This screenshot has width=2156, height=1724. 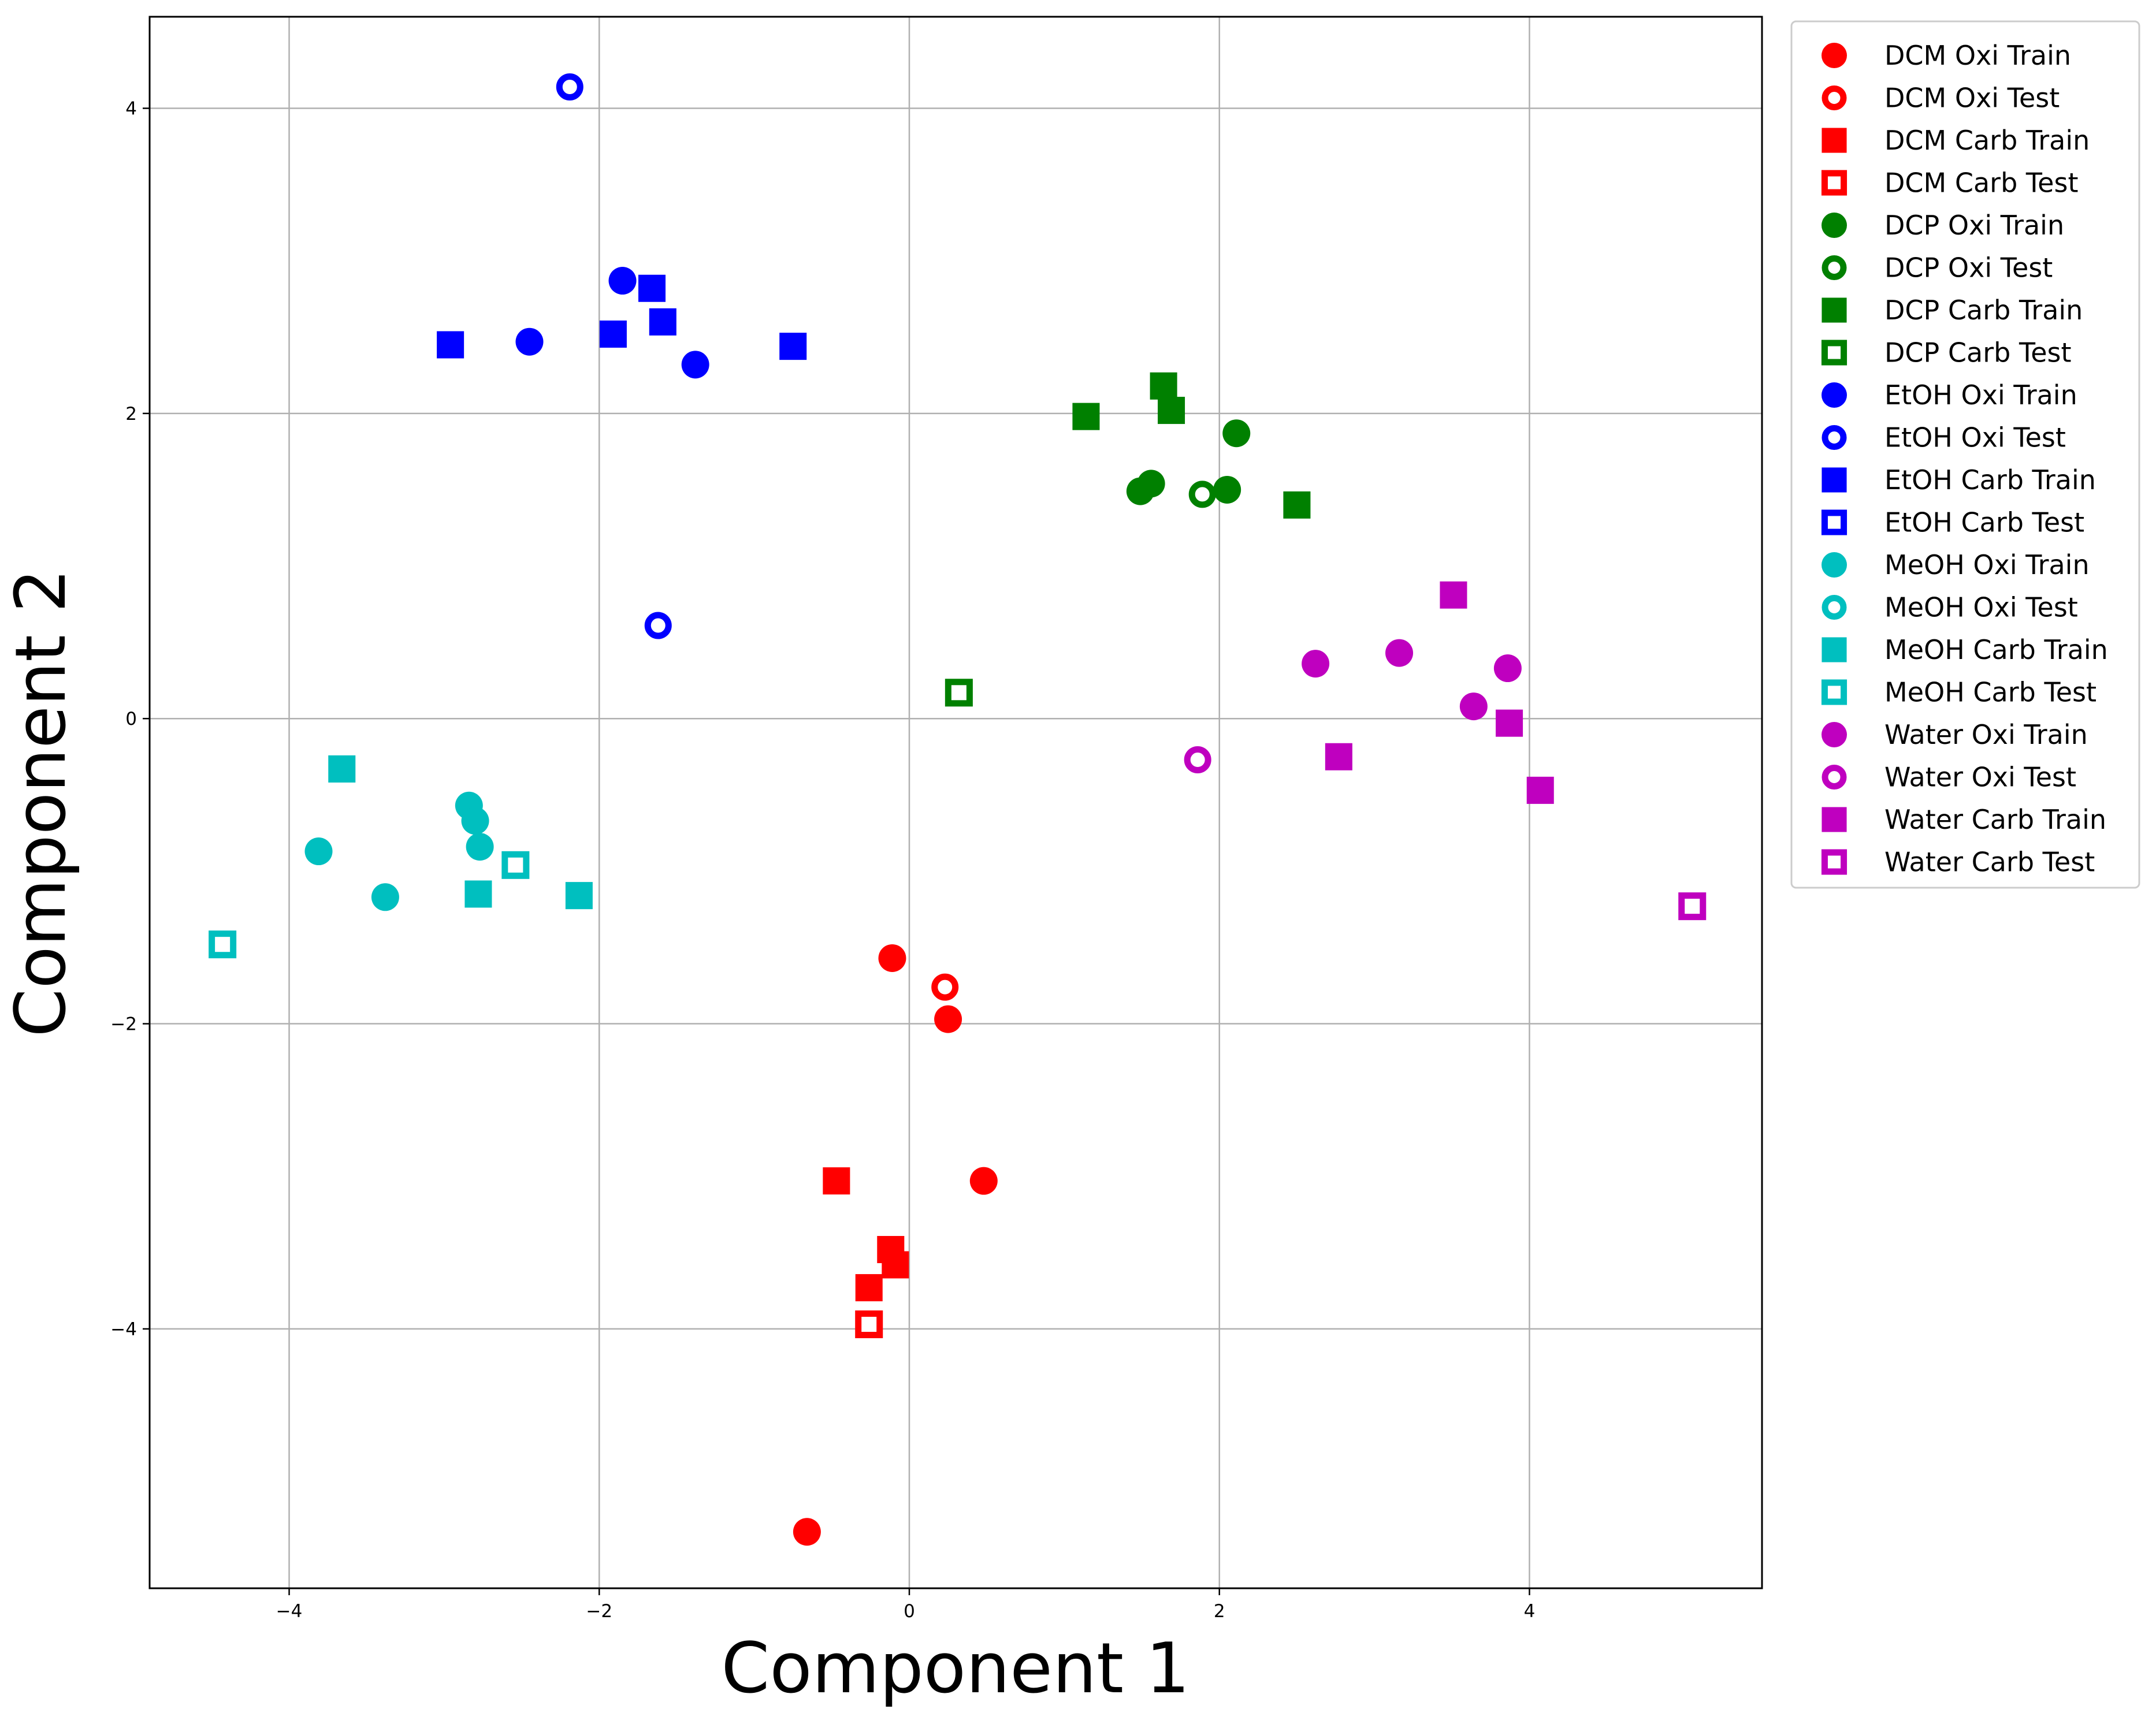 What do you see at coordinates (124, 1330) in the screenshot?
I see `y-tick-label: −4` at bounding box center [124, 1330].